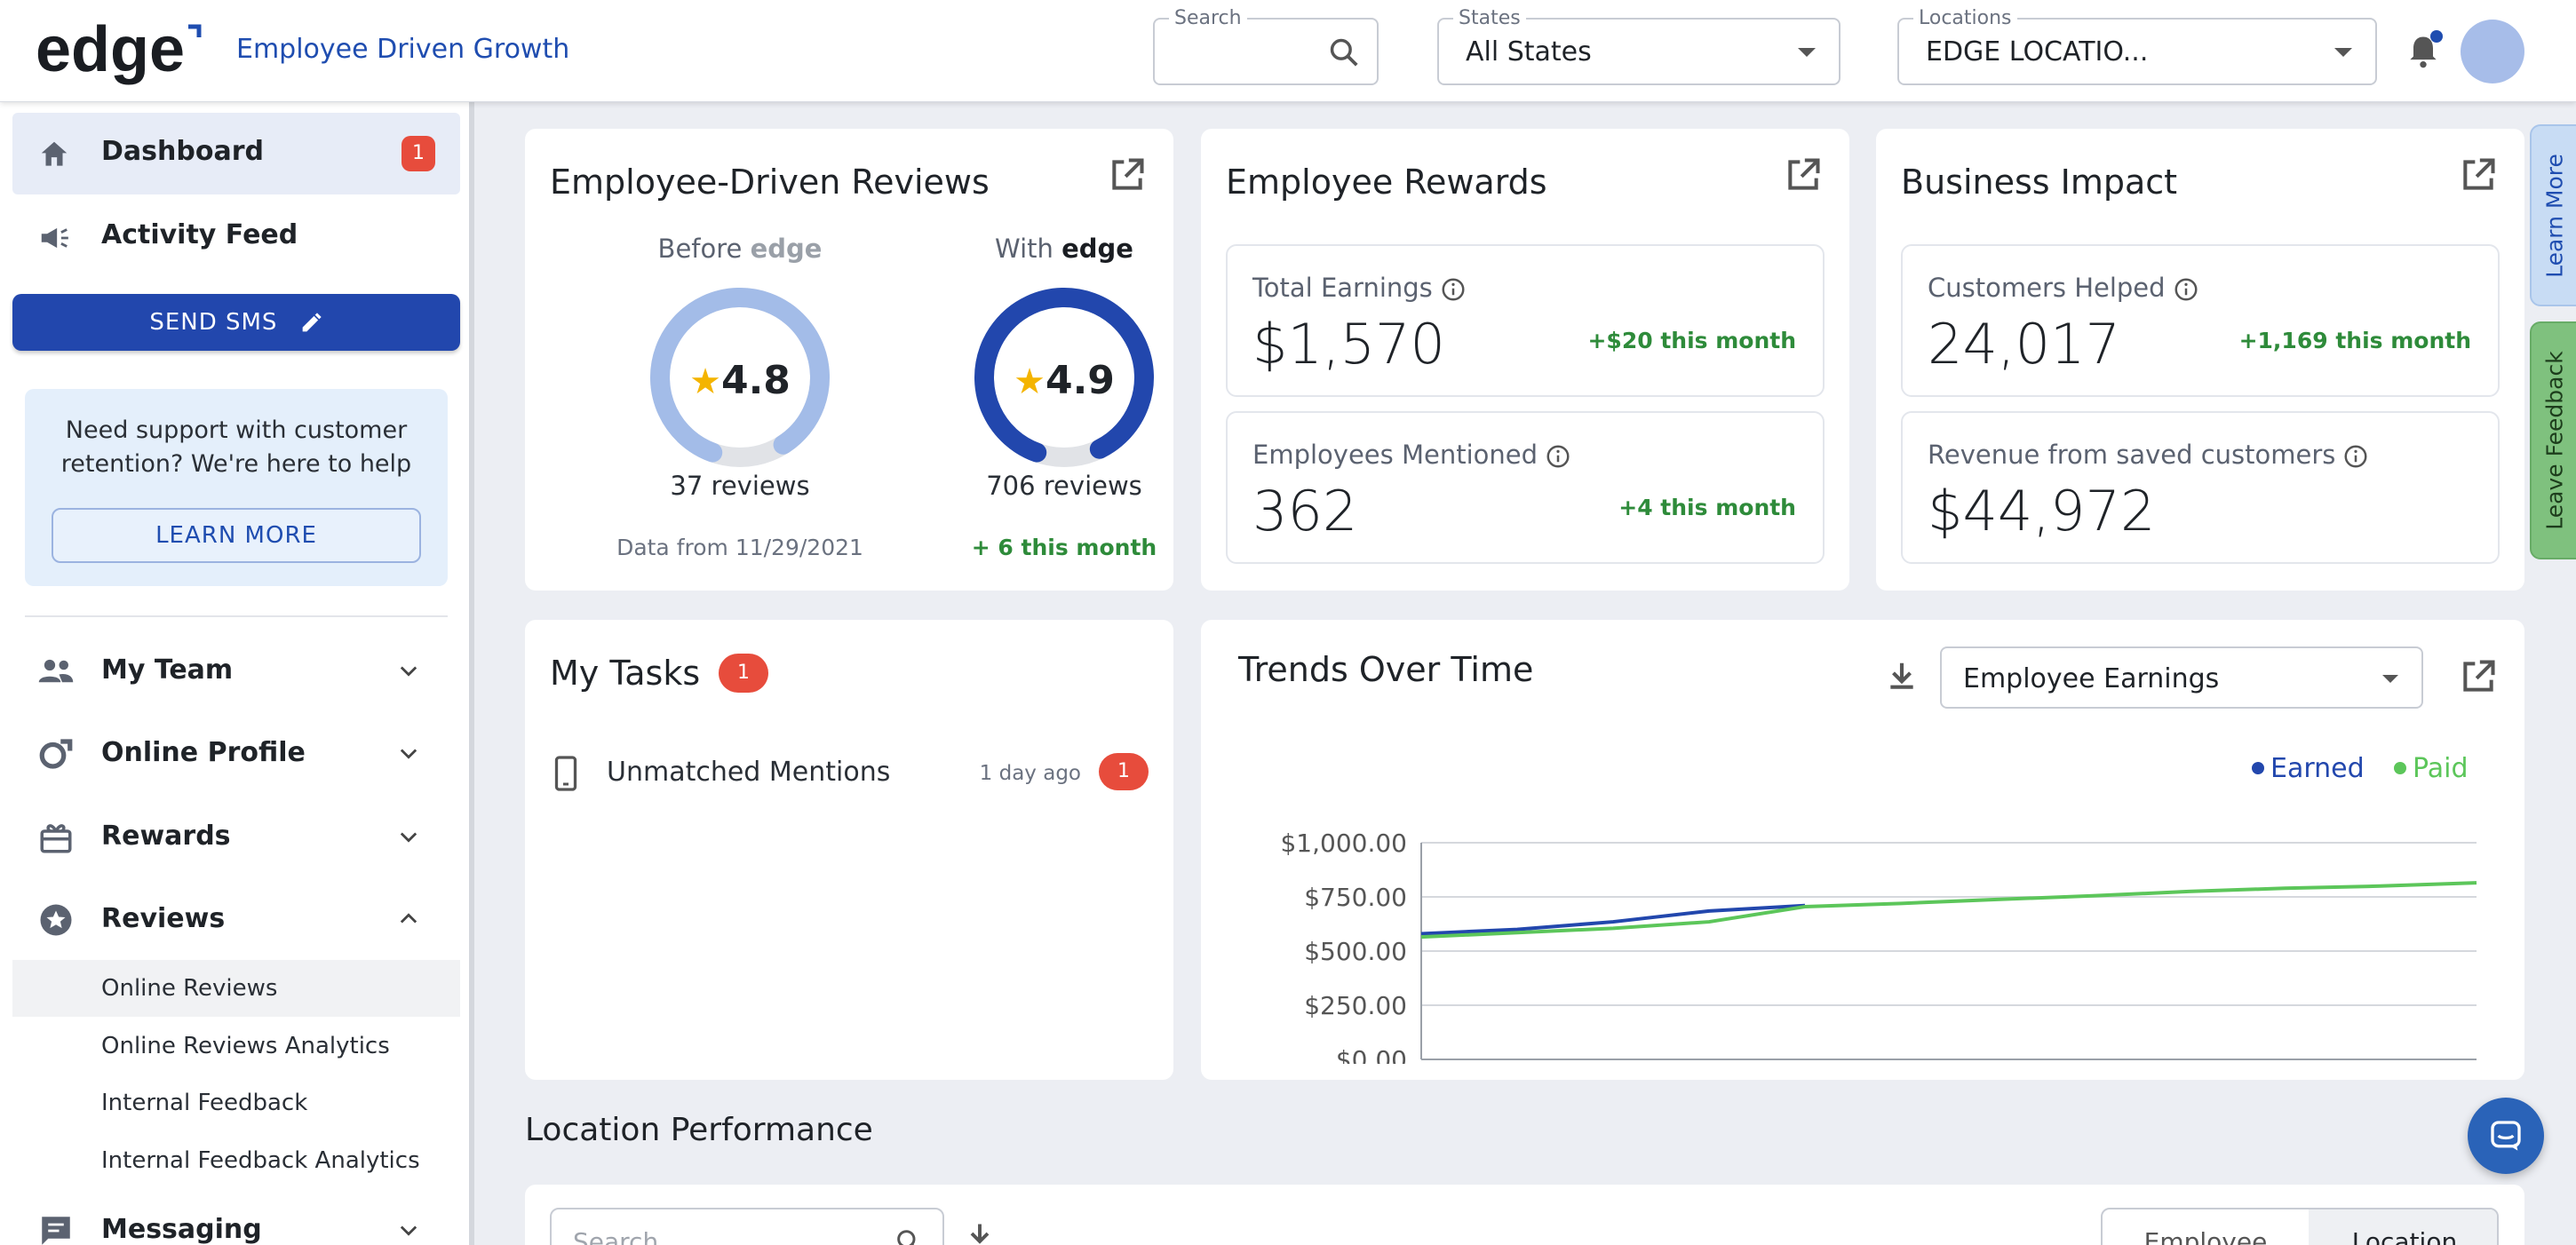  Describe the element at coordinates (236, 1219) in the screenshot. I see `sidebar-item-messaging: Messaging` at that location.